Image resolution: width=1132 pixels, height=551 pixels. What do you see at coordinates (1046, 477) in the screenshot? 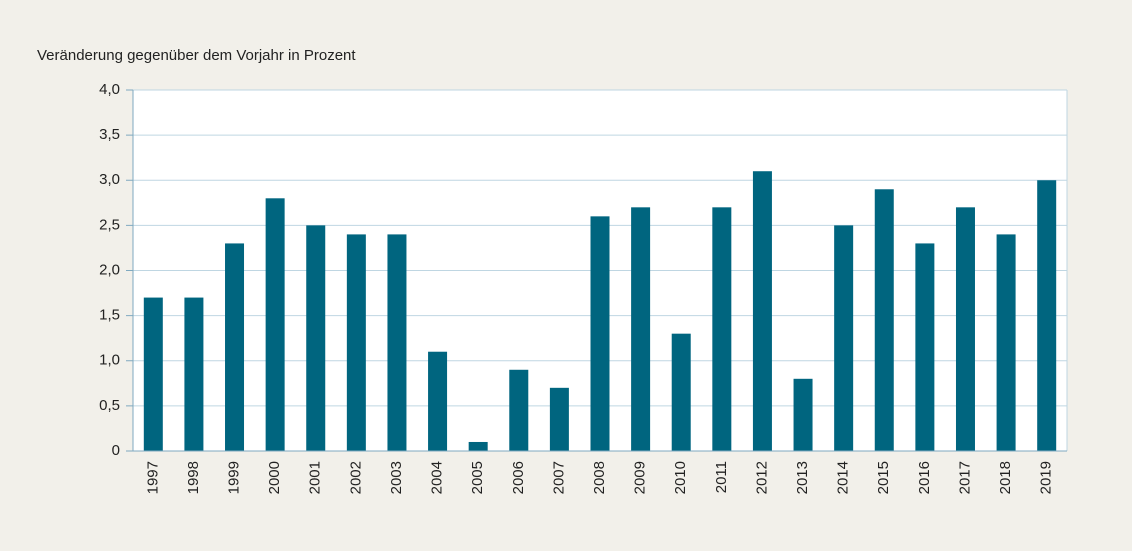
I see `x-tick-label: 2019` at bounding box center [1046, 477].